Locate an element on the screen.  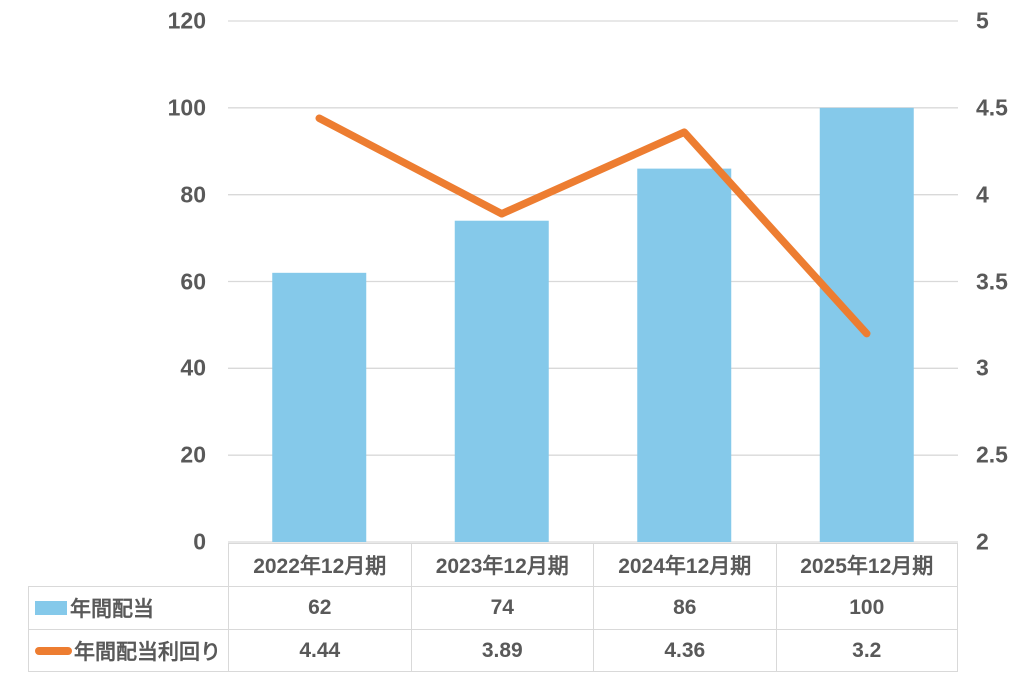
table-corner-blank is located at coordinates (128, 564).